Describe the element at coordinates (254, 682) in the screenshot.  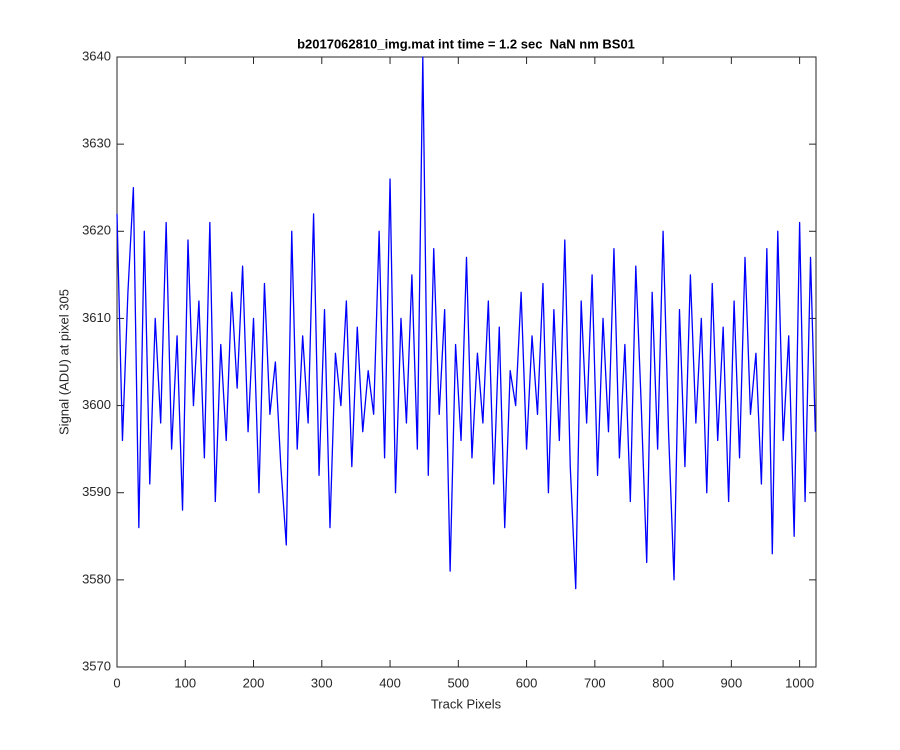
I see `x-tick-label: 200` at that location.